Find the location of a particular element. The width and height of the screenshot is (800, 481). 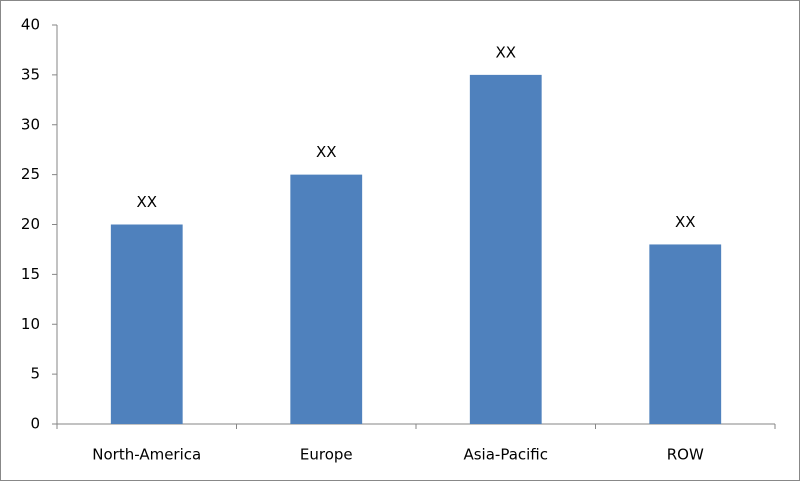

y-tick-label: 10 is located at coordinates (30, 324).